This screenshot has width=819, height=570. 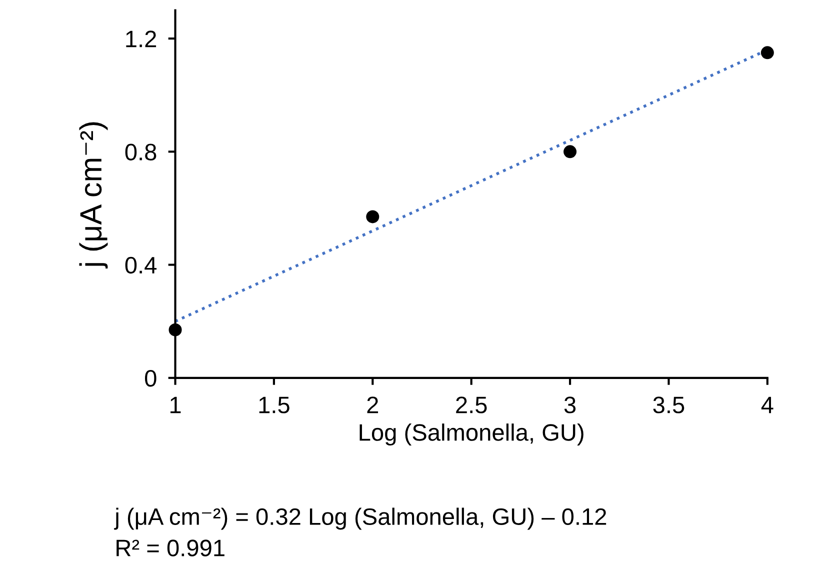 I want to click on x-tick-label: 2.5, so click(x=471, y=405).